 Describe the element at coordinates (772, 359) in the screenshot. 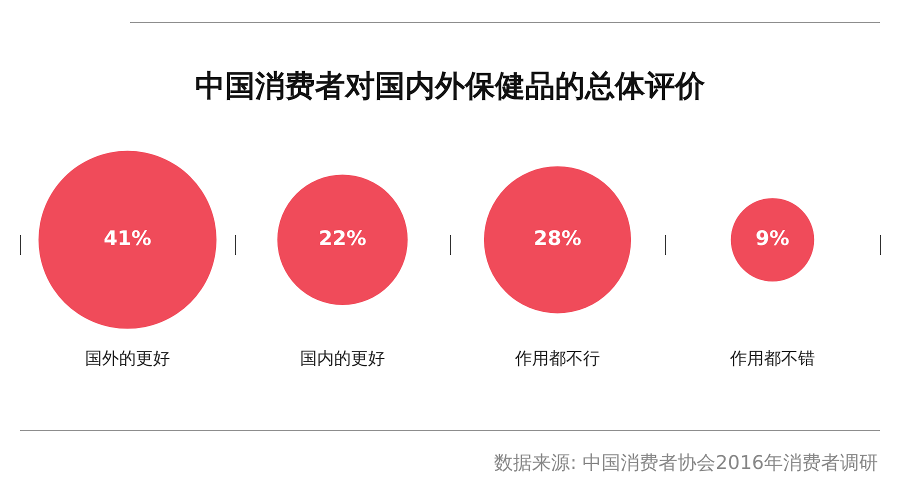

I see `category-label: 作用都不错` at that location.